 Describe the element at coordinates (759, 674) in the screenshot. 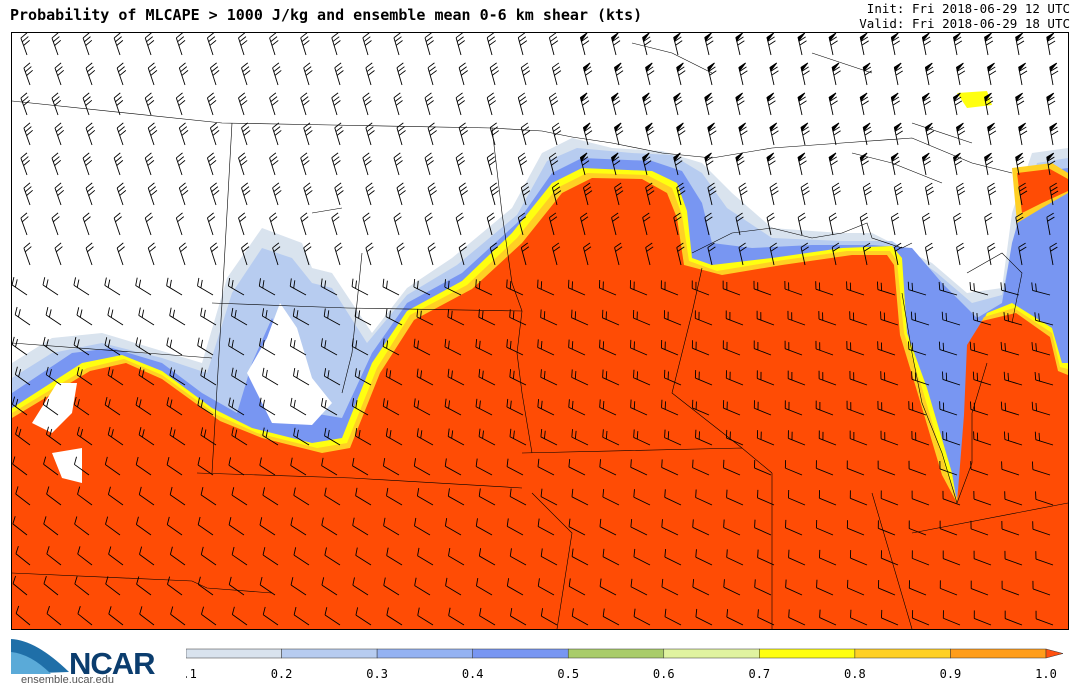

I see `colorbar-tick-label: 0.7` at that location.